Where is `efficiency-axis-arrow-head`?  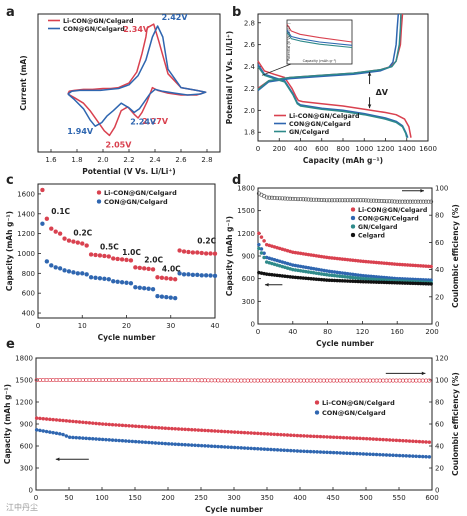
efficiency-axis-arrow-head is located at coordinates (422, 190).